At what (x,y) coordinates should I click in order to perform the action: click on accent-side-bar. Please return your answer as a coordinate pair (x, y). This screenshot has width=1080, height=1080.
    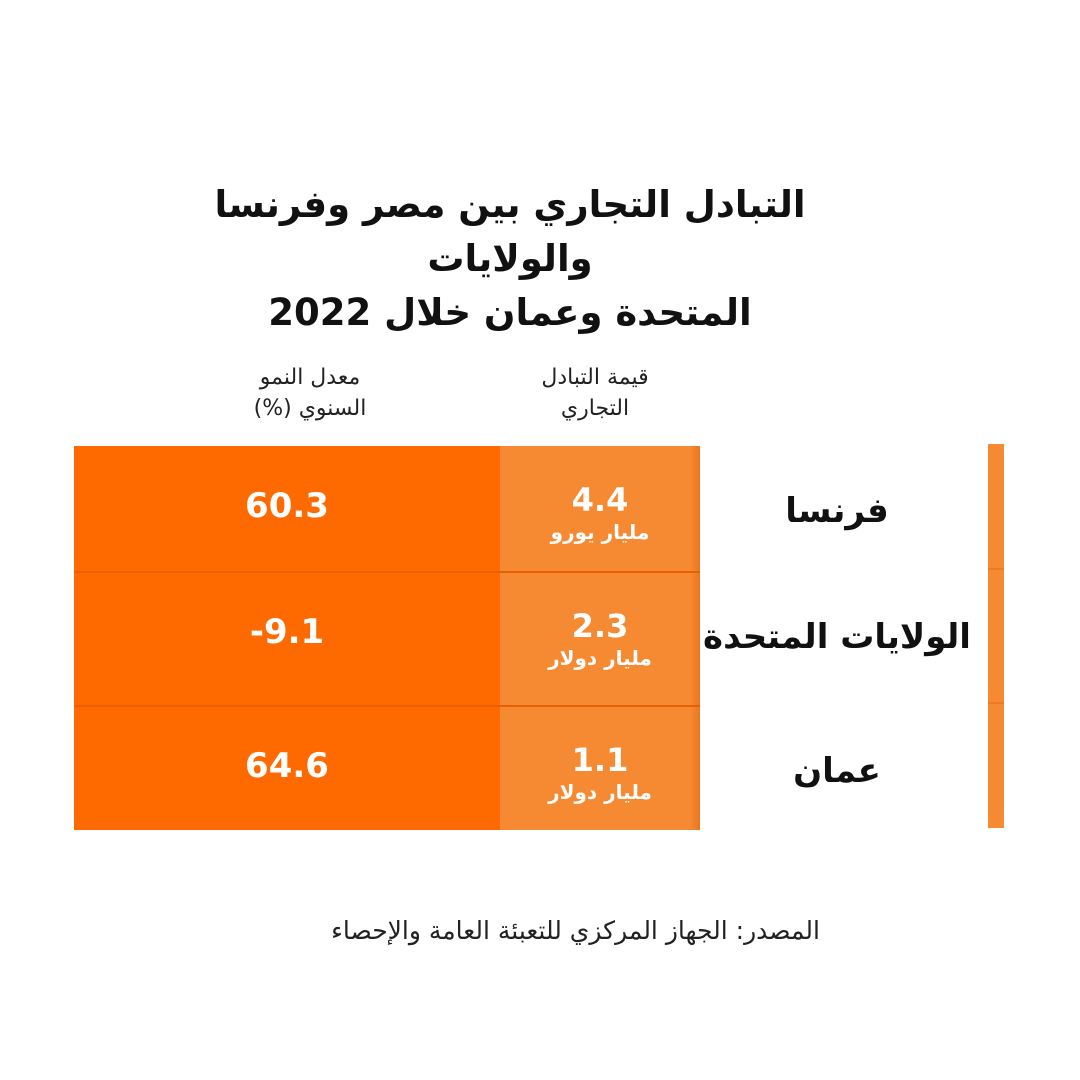
    Looking at the image, I should click on (996, 636).